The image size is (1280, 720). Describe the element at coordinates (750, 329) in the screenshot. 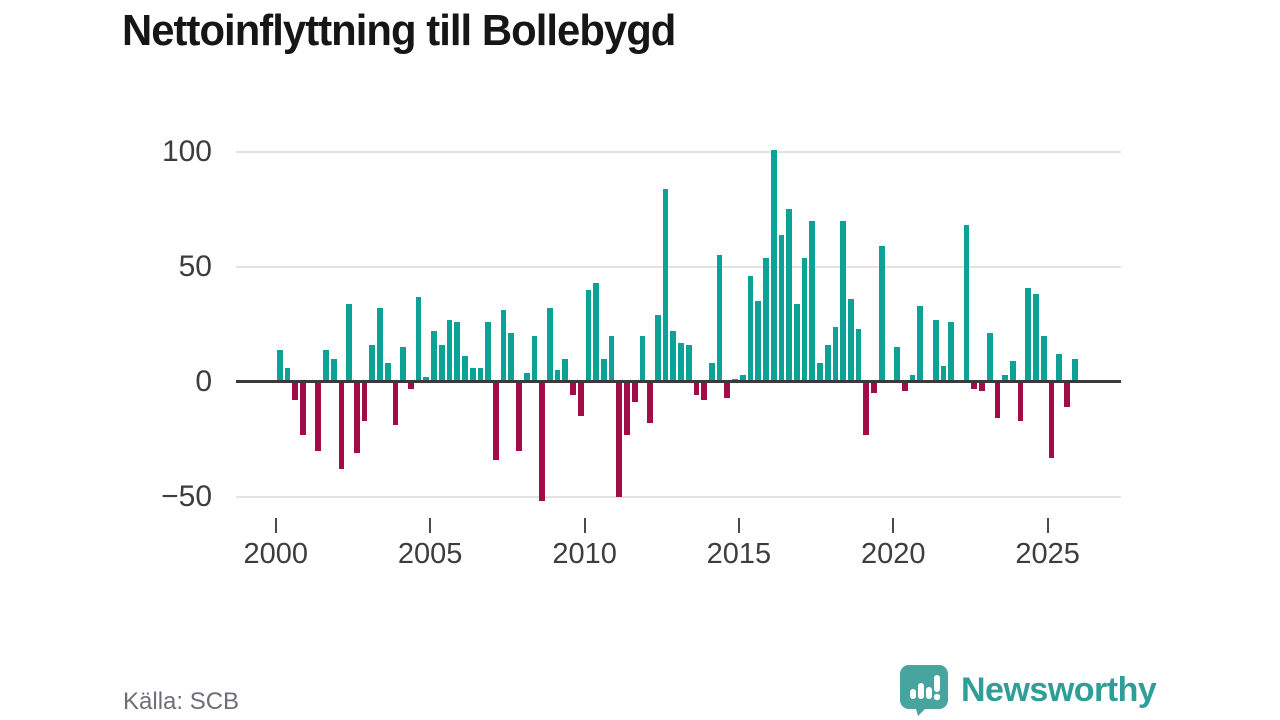

I see `bar-2015-q2` at that location.